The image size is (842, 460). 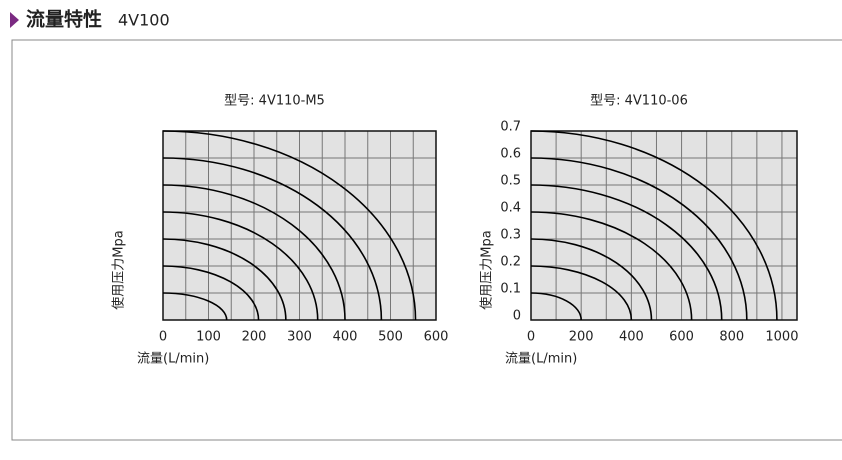 I want to click on plot-area, so click(x=664, y=225).